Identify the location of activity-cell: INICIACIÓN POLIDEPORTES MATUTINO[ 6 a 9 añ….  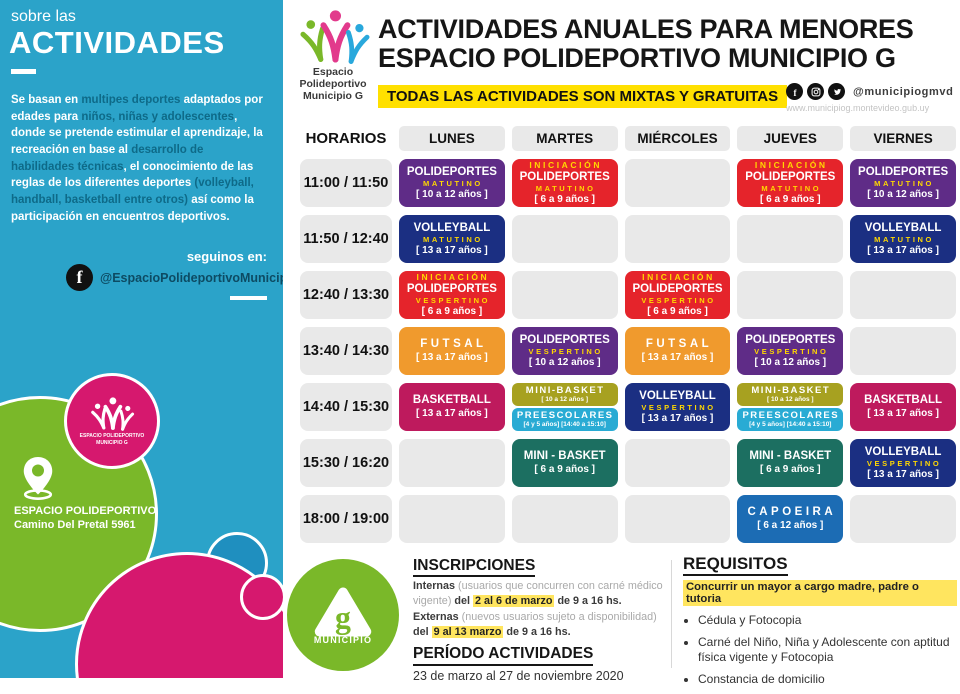
(790, 183).